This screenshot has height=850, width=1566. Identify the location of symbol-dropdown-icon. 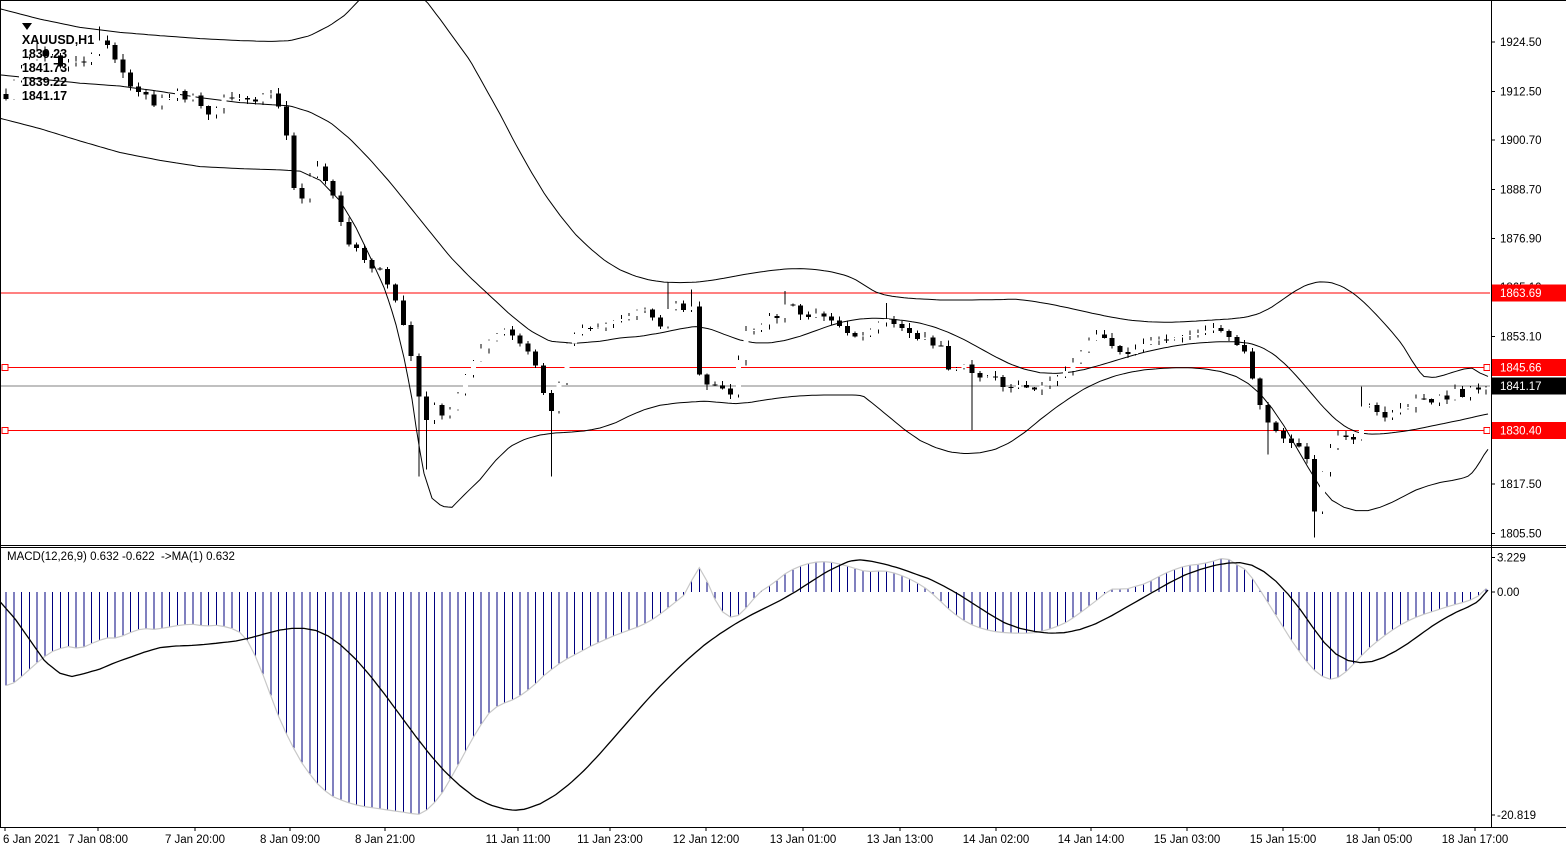
(26, 26).